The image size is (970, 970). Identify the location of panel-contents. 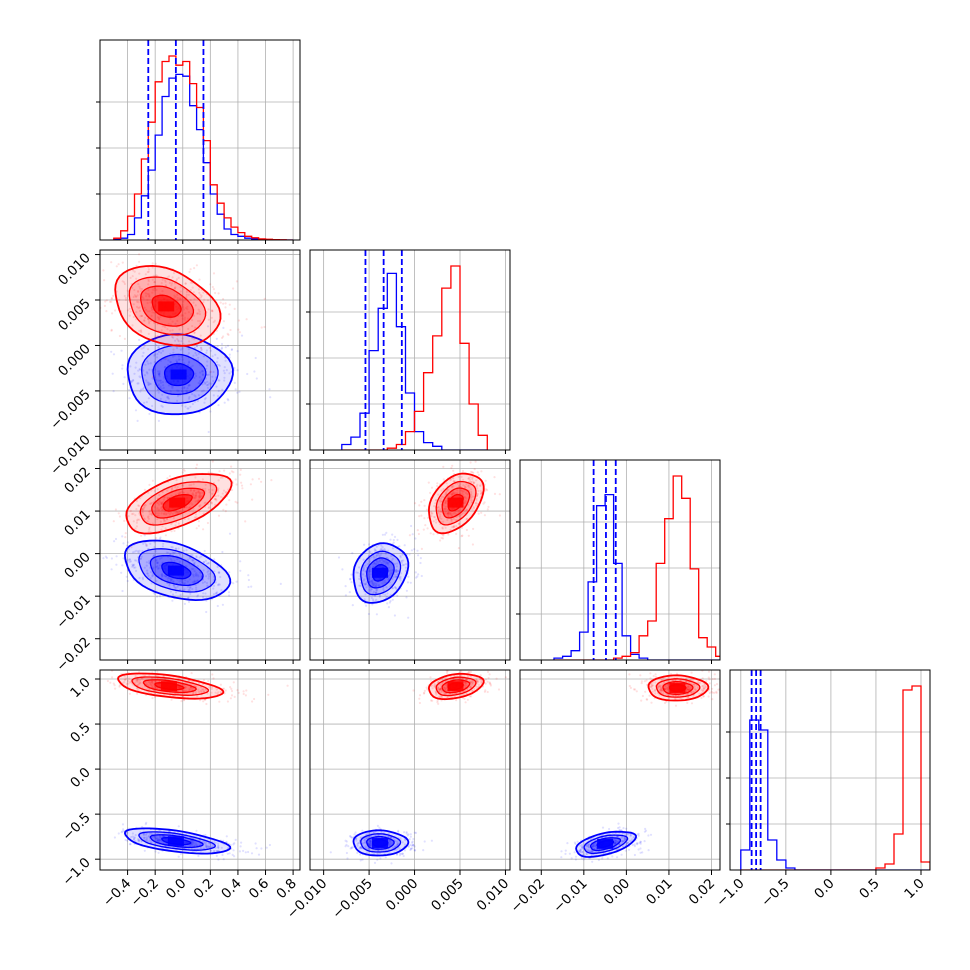
(186, 343).